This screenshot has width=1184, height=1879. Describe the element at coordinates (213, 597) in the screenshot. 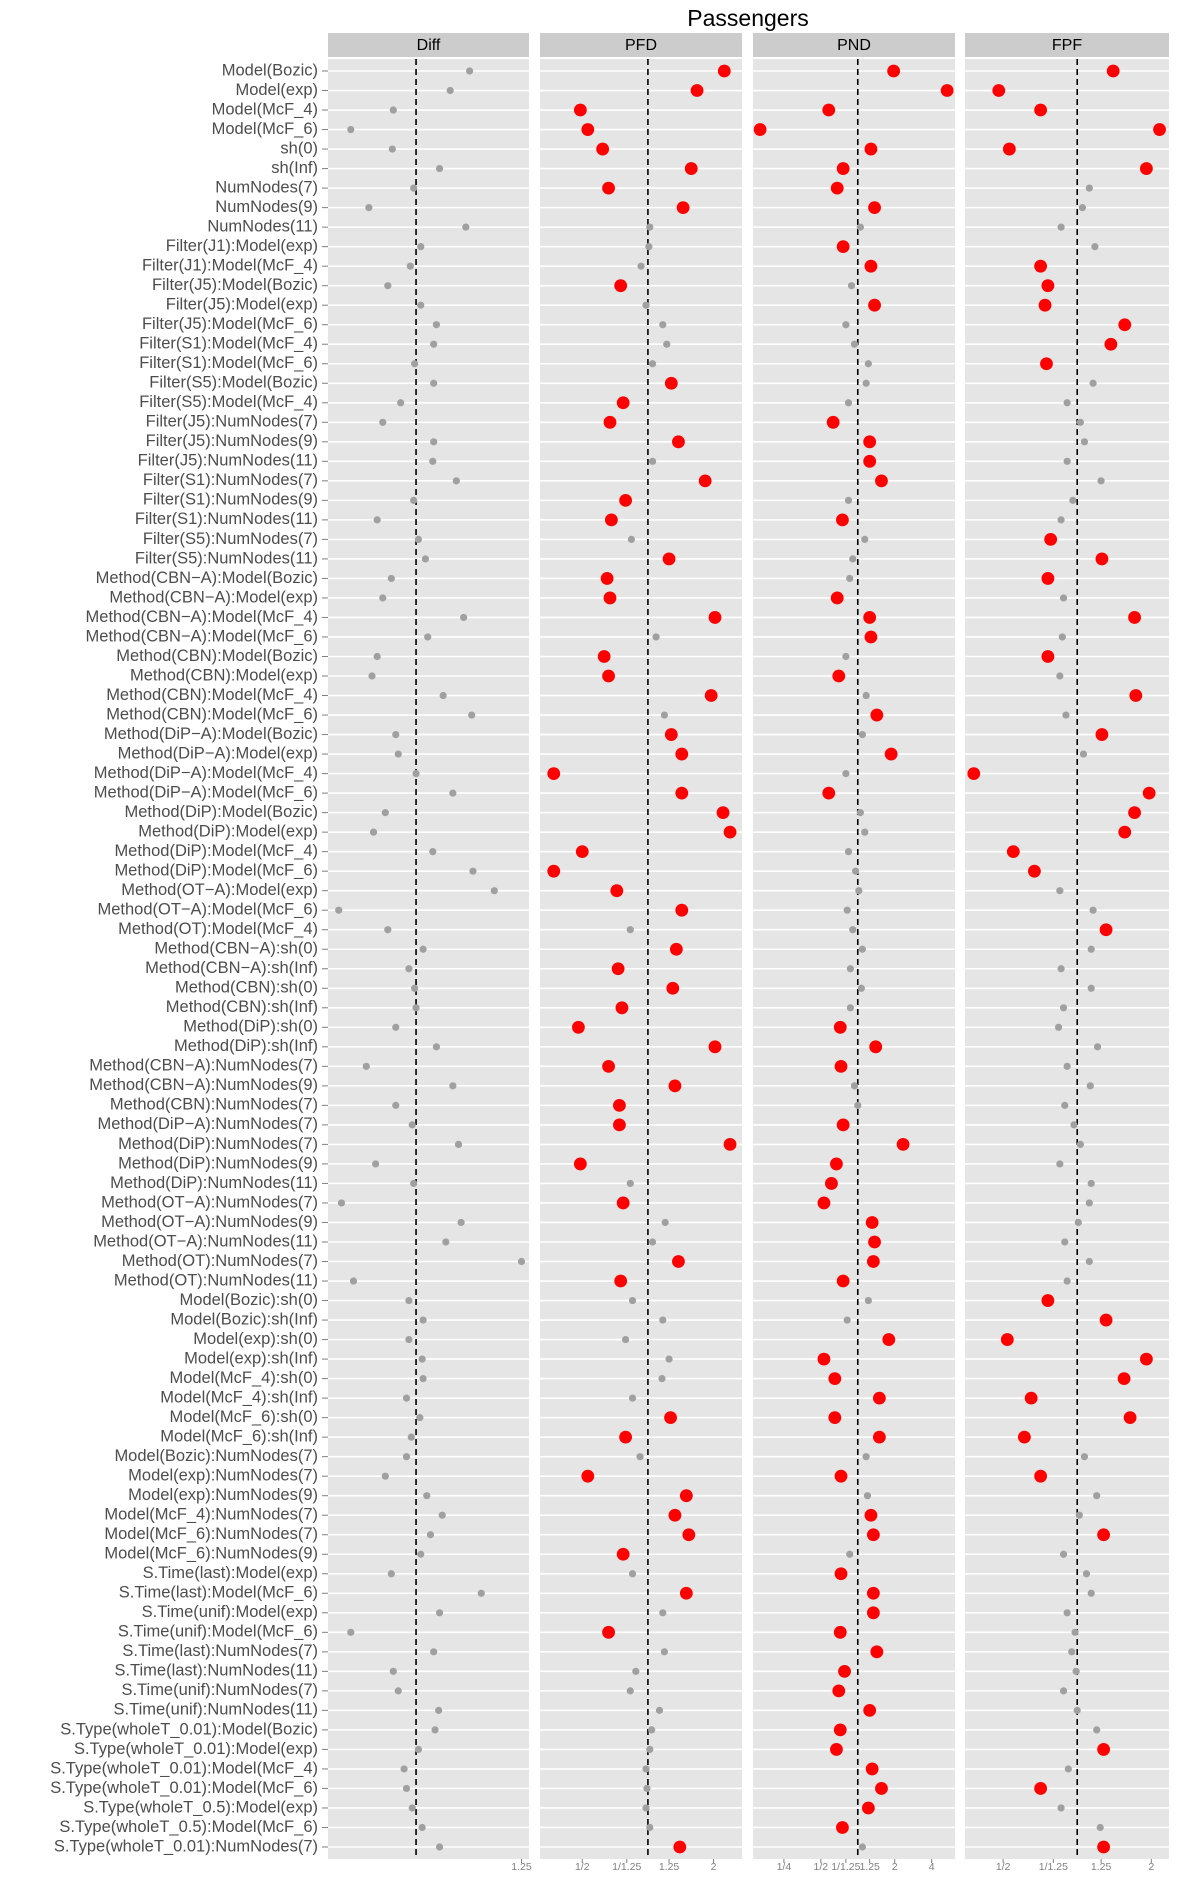

I see `y-tick-label: Method(CBN−A):Model(exp)` at that location.